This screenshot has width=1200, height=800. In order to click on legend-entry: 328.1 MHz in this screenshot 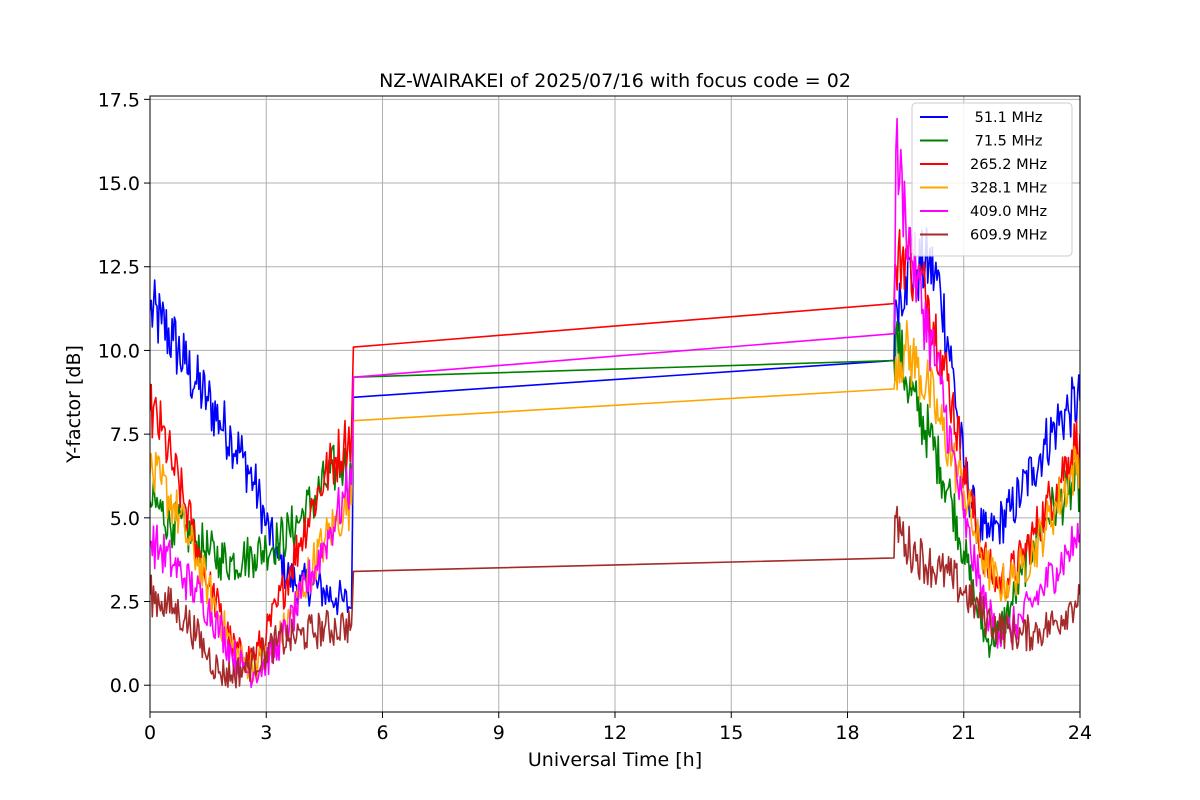, I will do `click(1008, 189)`.